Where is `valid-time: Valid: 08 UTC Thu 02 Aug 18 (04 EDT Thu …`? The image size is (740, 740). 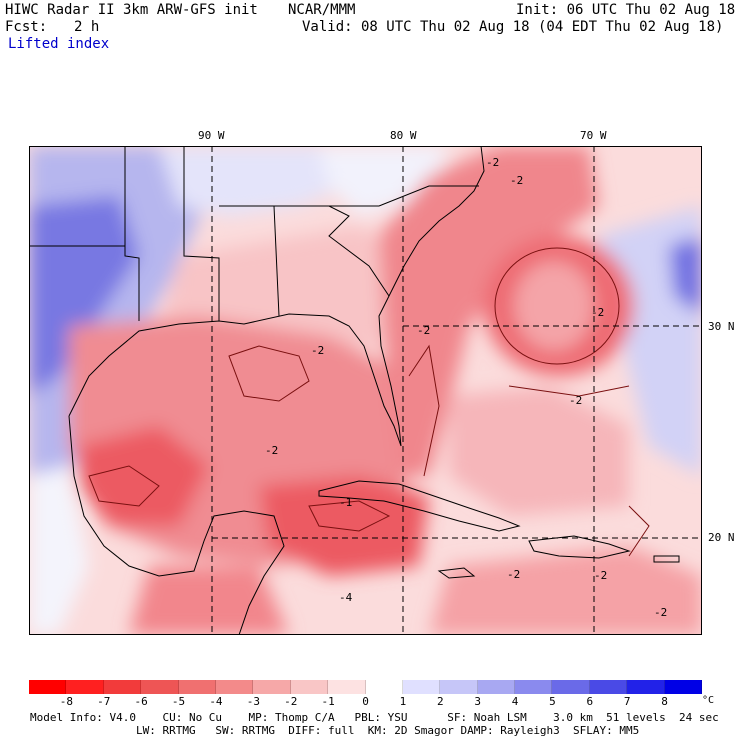 valid-time: Valid: 08 UTC Thu 02 Aug 18 (04 EDT Thu … is located at coordinates (513, 27).